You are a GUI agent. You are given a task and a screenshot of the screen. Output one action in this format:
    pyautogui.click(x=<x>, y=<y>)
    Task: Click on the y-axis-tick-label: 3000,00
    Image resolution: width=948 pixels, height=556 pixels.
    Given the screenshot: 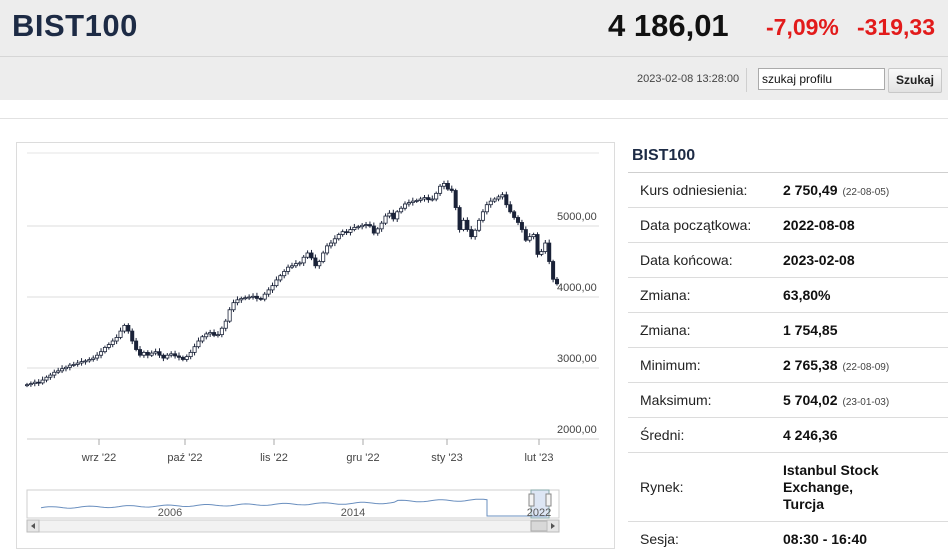 What is the action you would take?
    pyautogui.click(x=577, y=359)
    